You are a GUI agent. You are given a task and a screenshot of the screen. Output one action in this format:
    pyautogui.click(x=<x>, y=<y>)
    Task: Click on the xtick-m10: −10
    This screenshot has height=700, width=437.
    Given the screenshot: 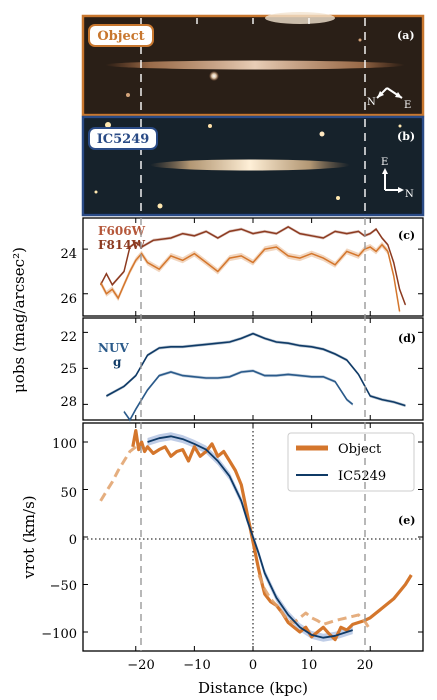 What is the action you would take?
    pyautogui.click(x=196, y=665)
    